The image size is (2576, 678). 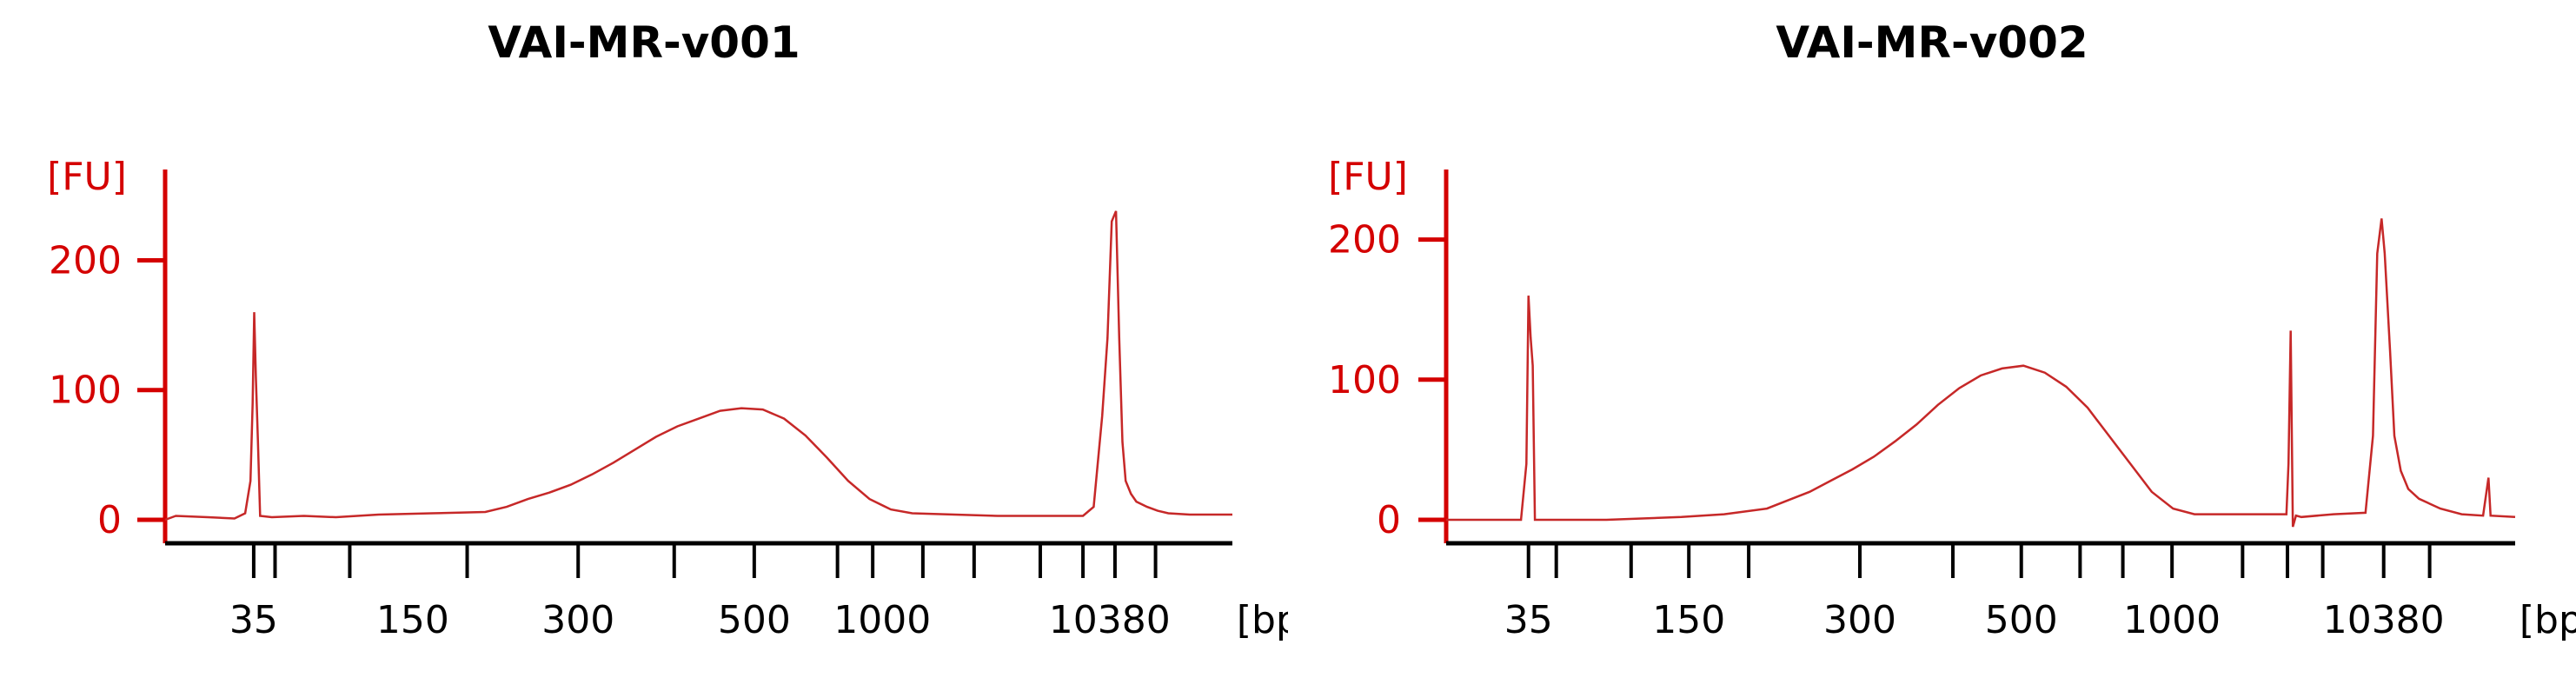 What do you see at coordinates (644, 42) in the screenshot?
I see `chart-title: VAI-MR-v001` at bounding box center [644, 42].